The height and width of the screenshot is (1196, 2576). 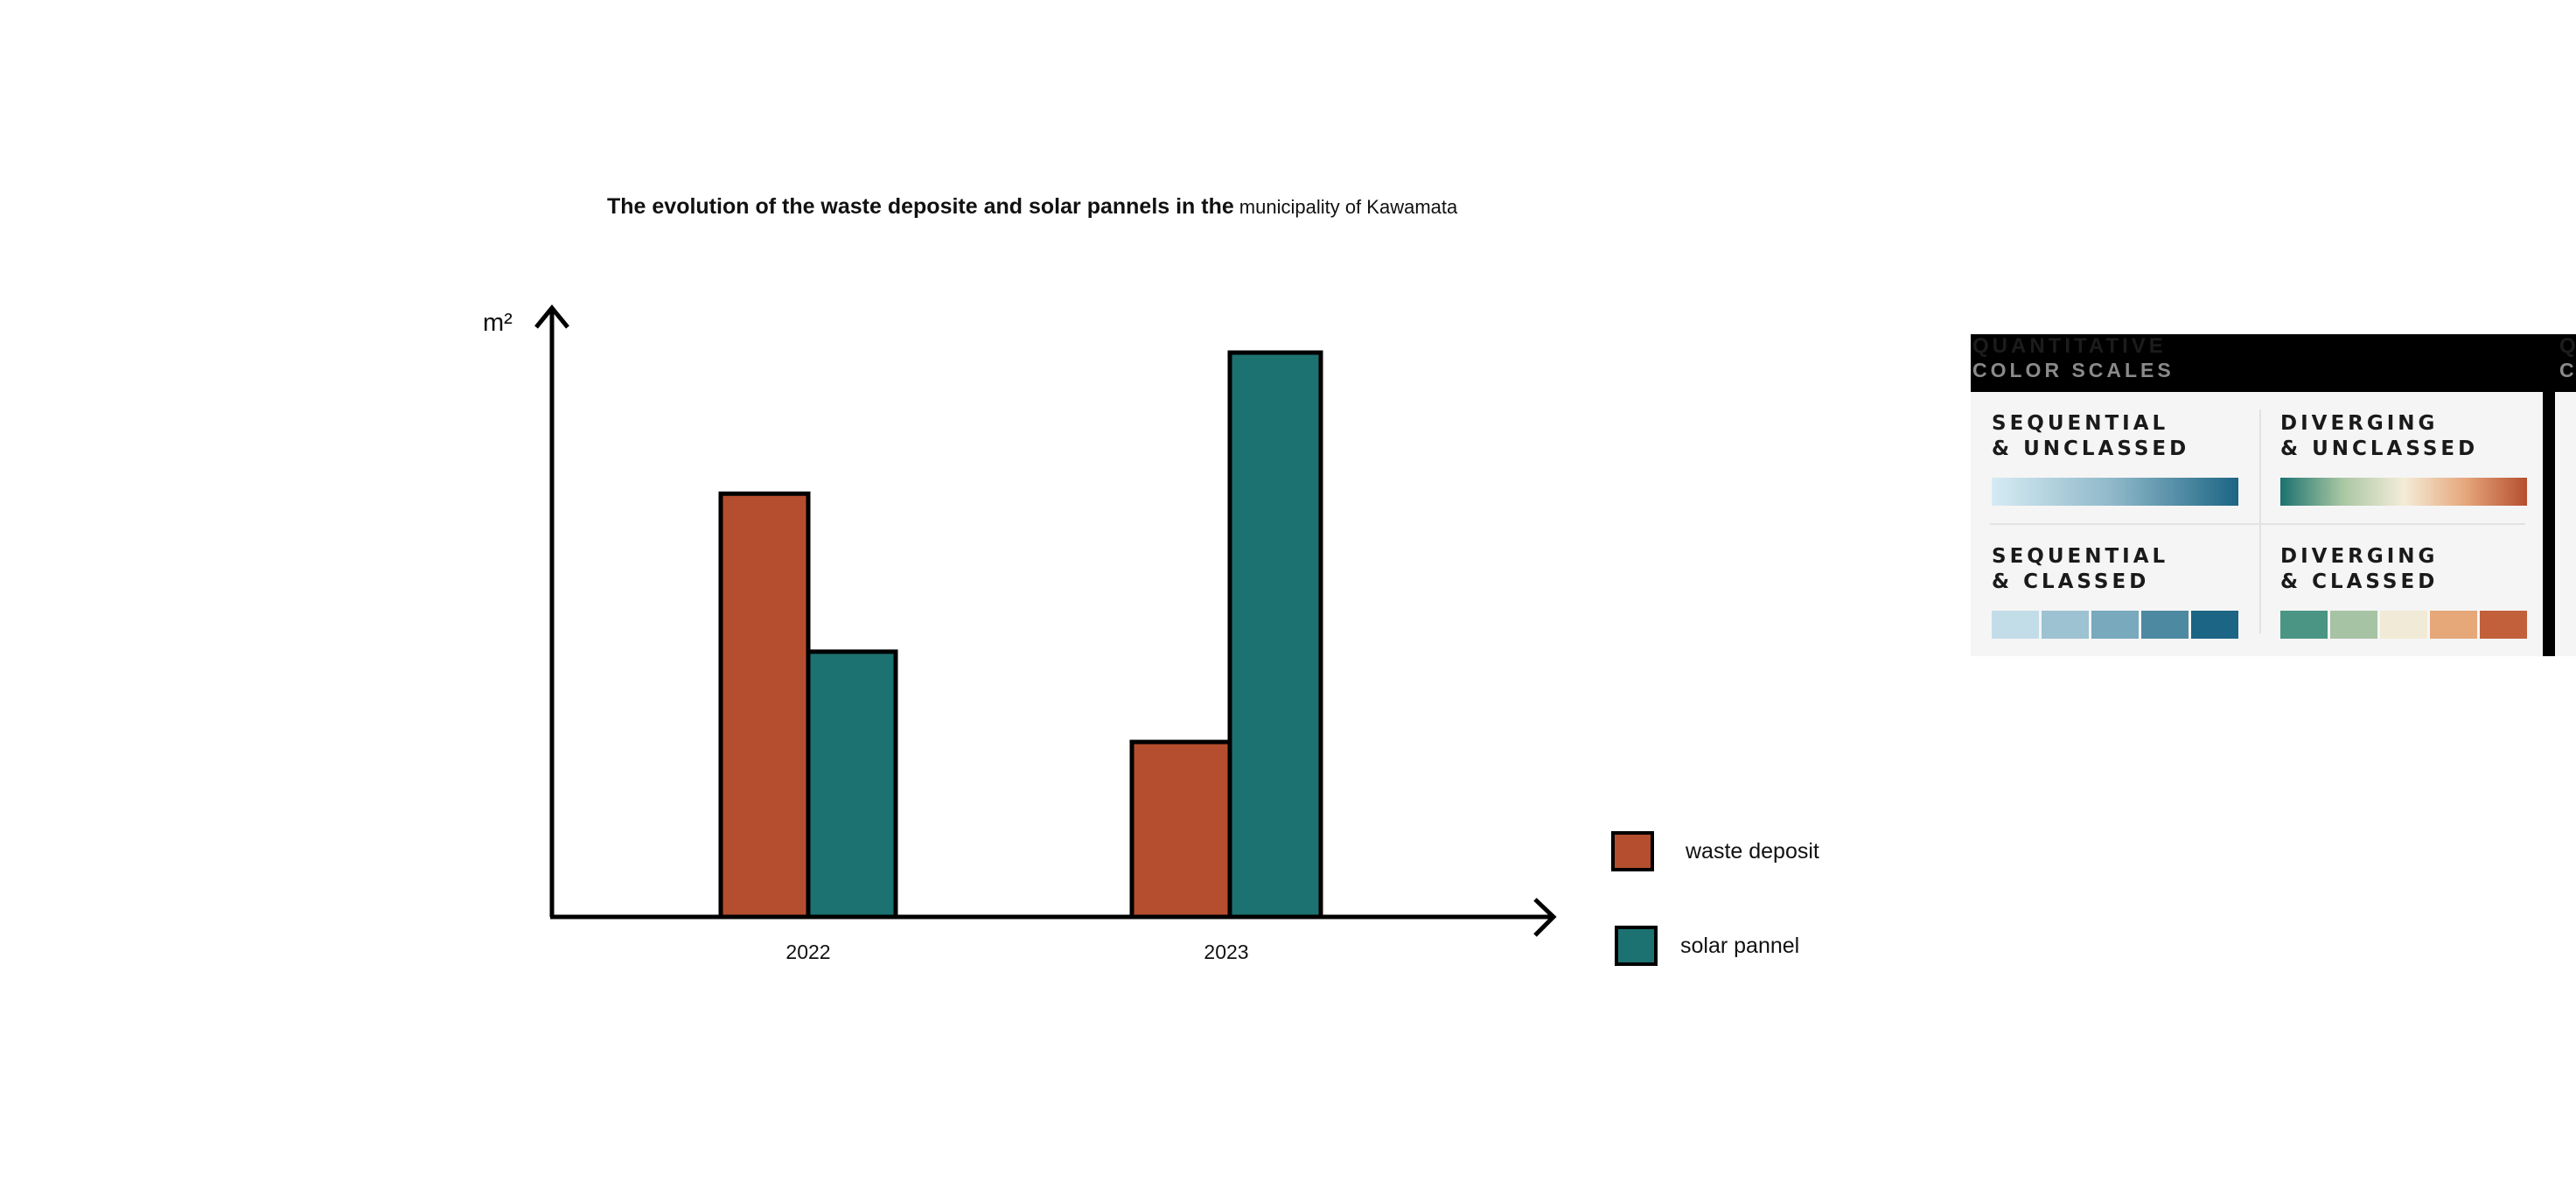 I want to click on x-tick-label-2023: 2023, so click(x=1226, y=952).